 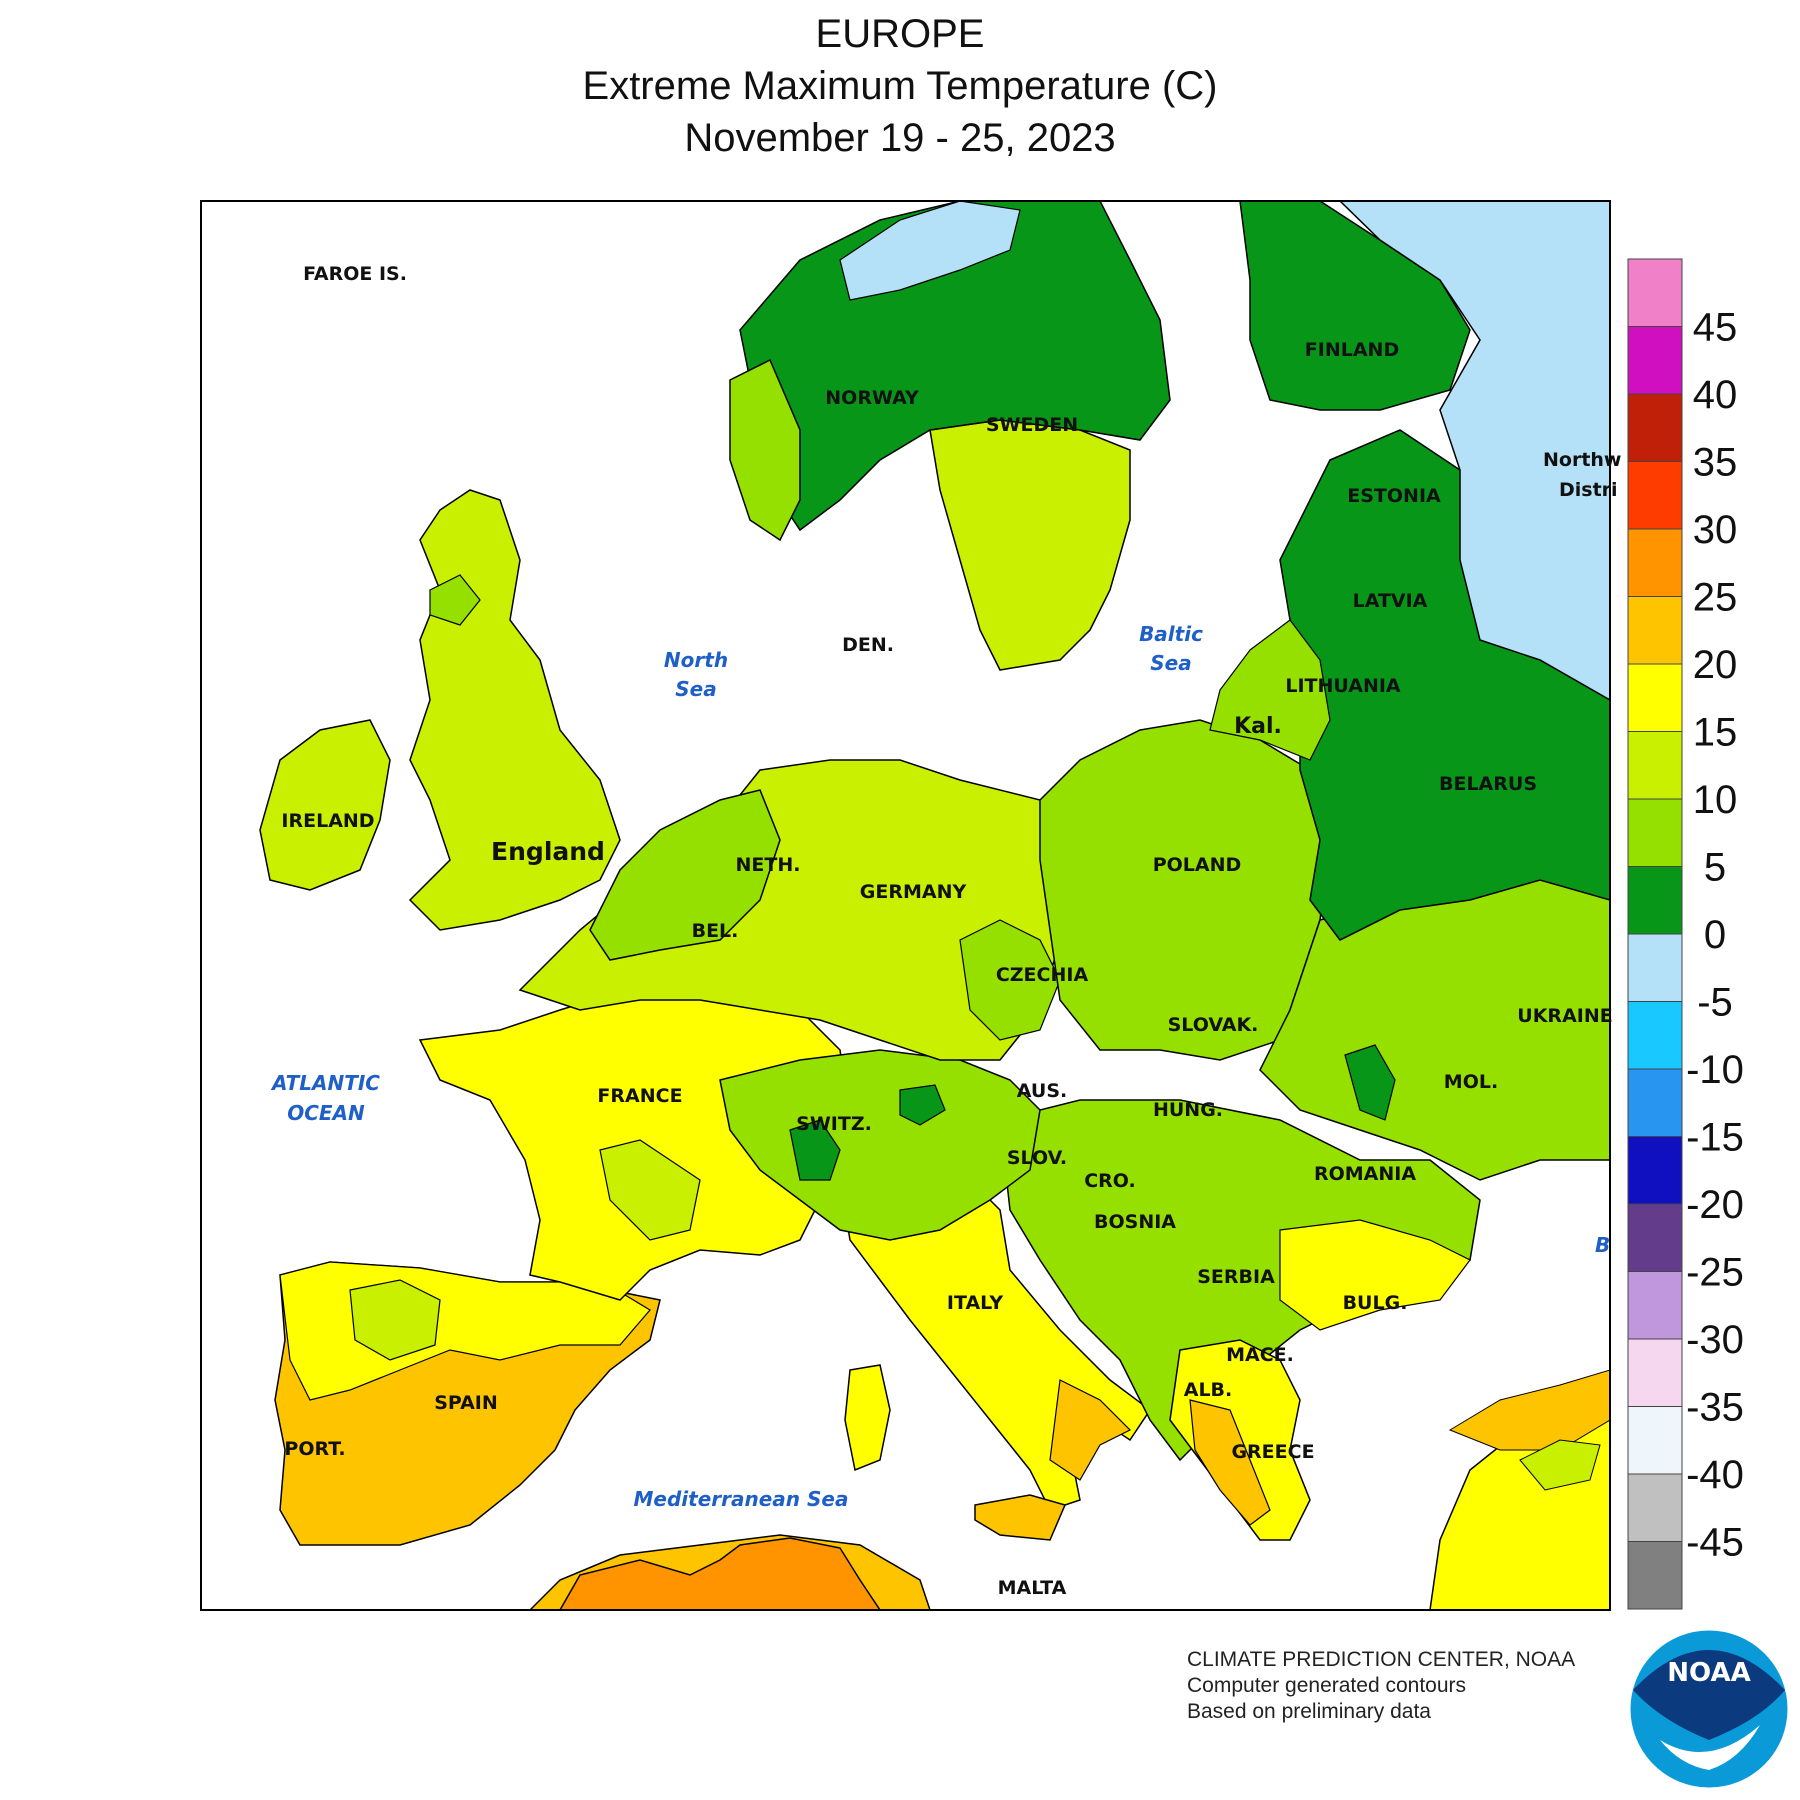 I want to click on label-moldova: MOL., so click(x=1471, y=1082).